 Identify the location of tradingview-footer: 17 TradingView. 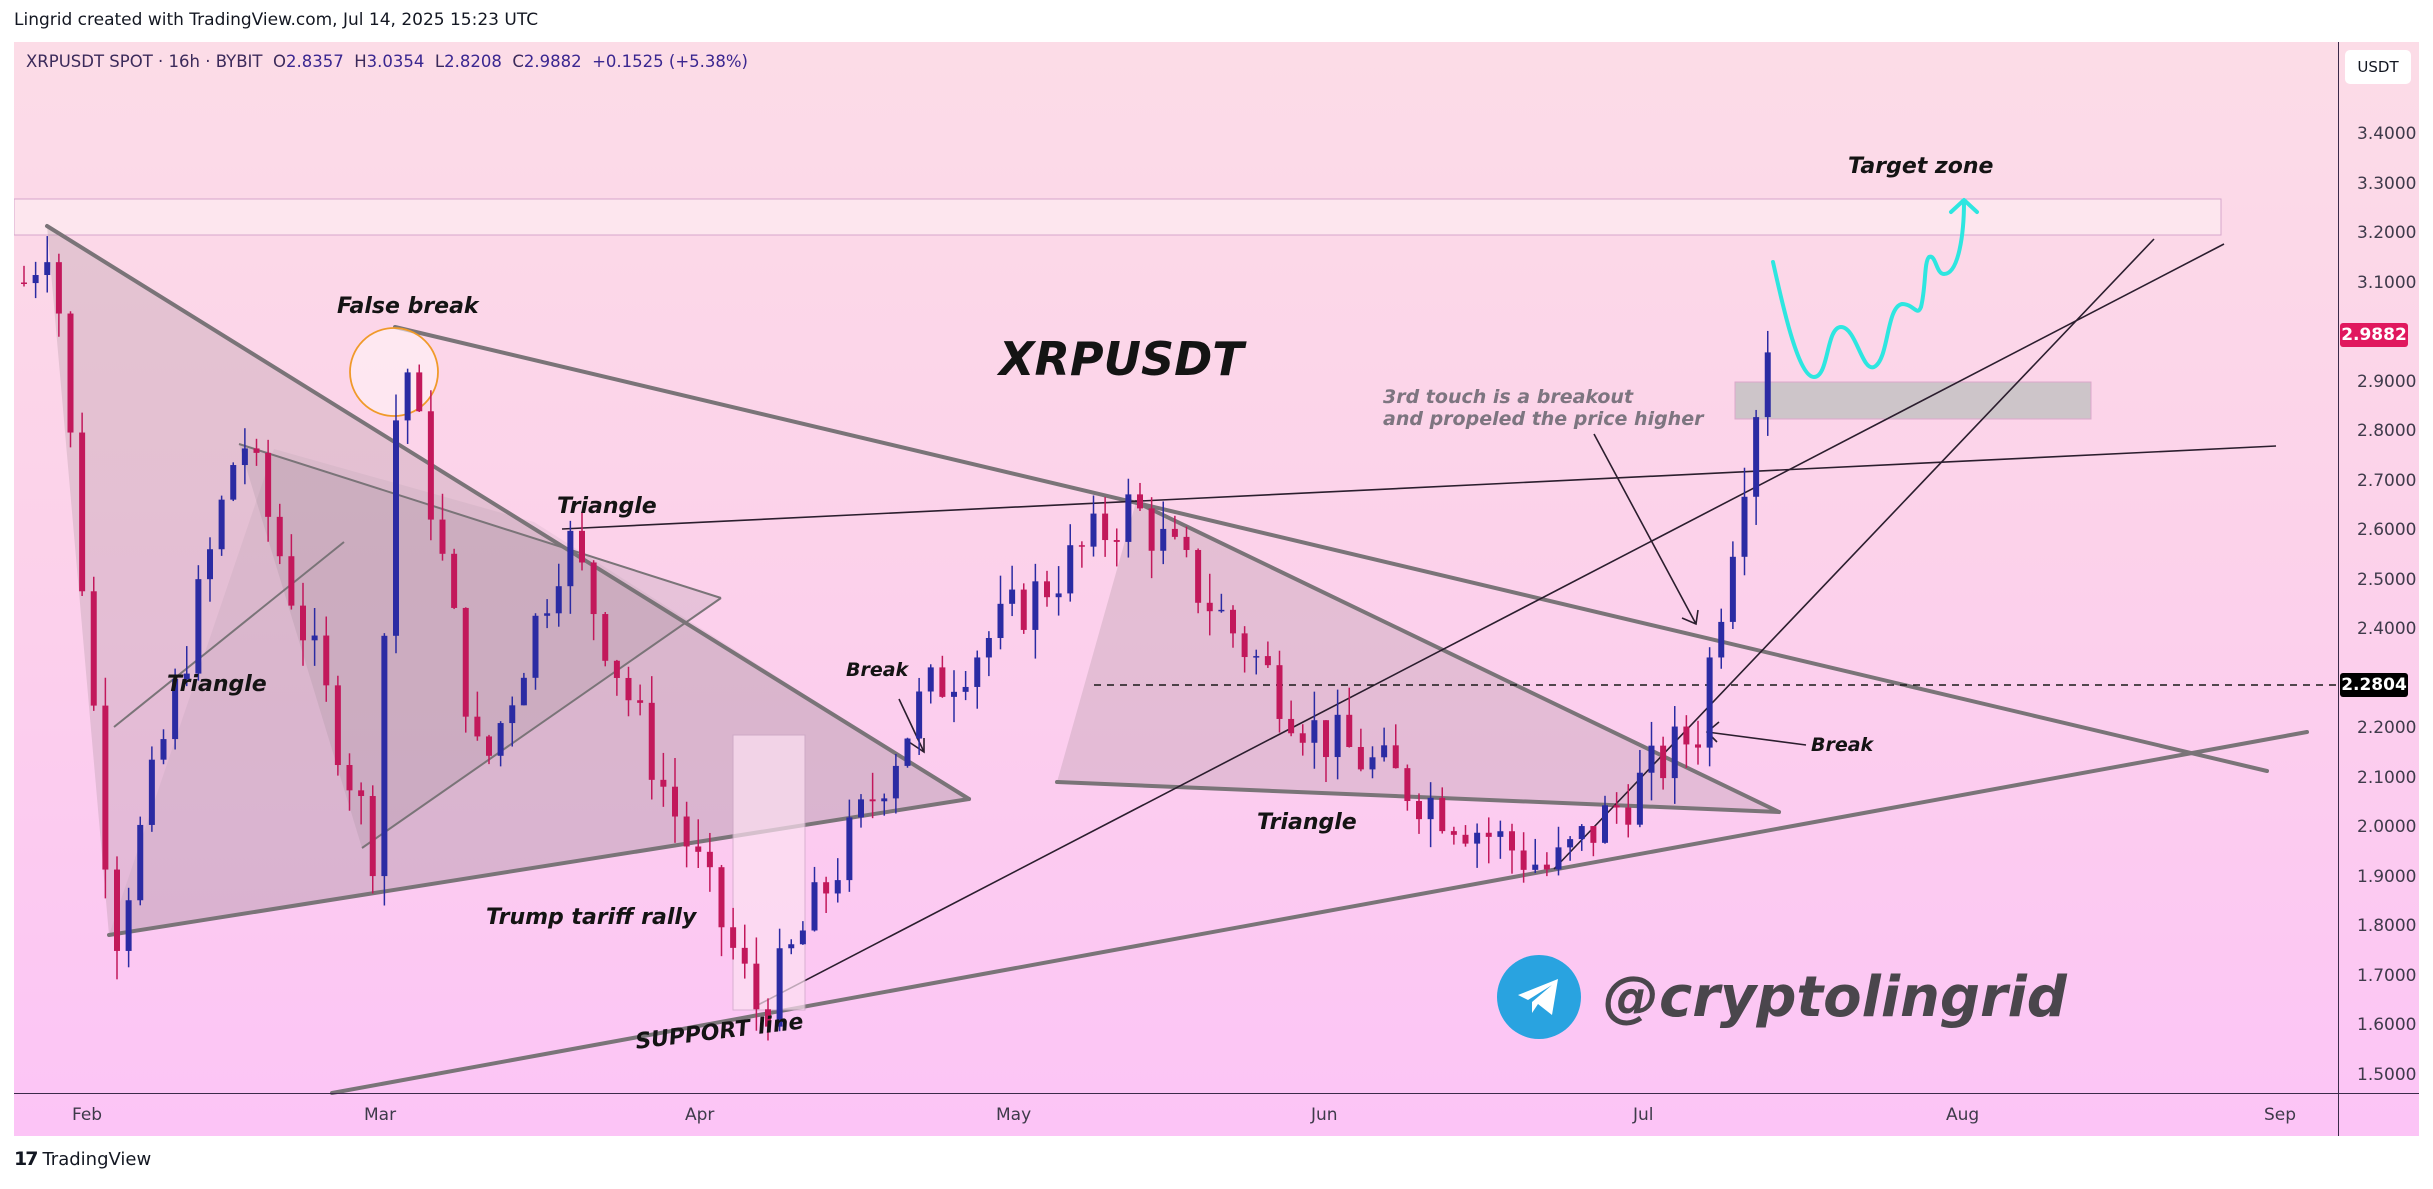
(82, 1159).